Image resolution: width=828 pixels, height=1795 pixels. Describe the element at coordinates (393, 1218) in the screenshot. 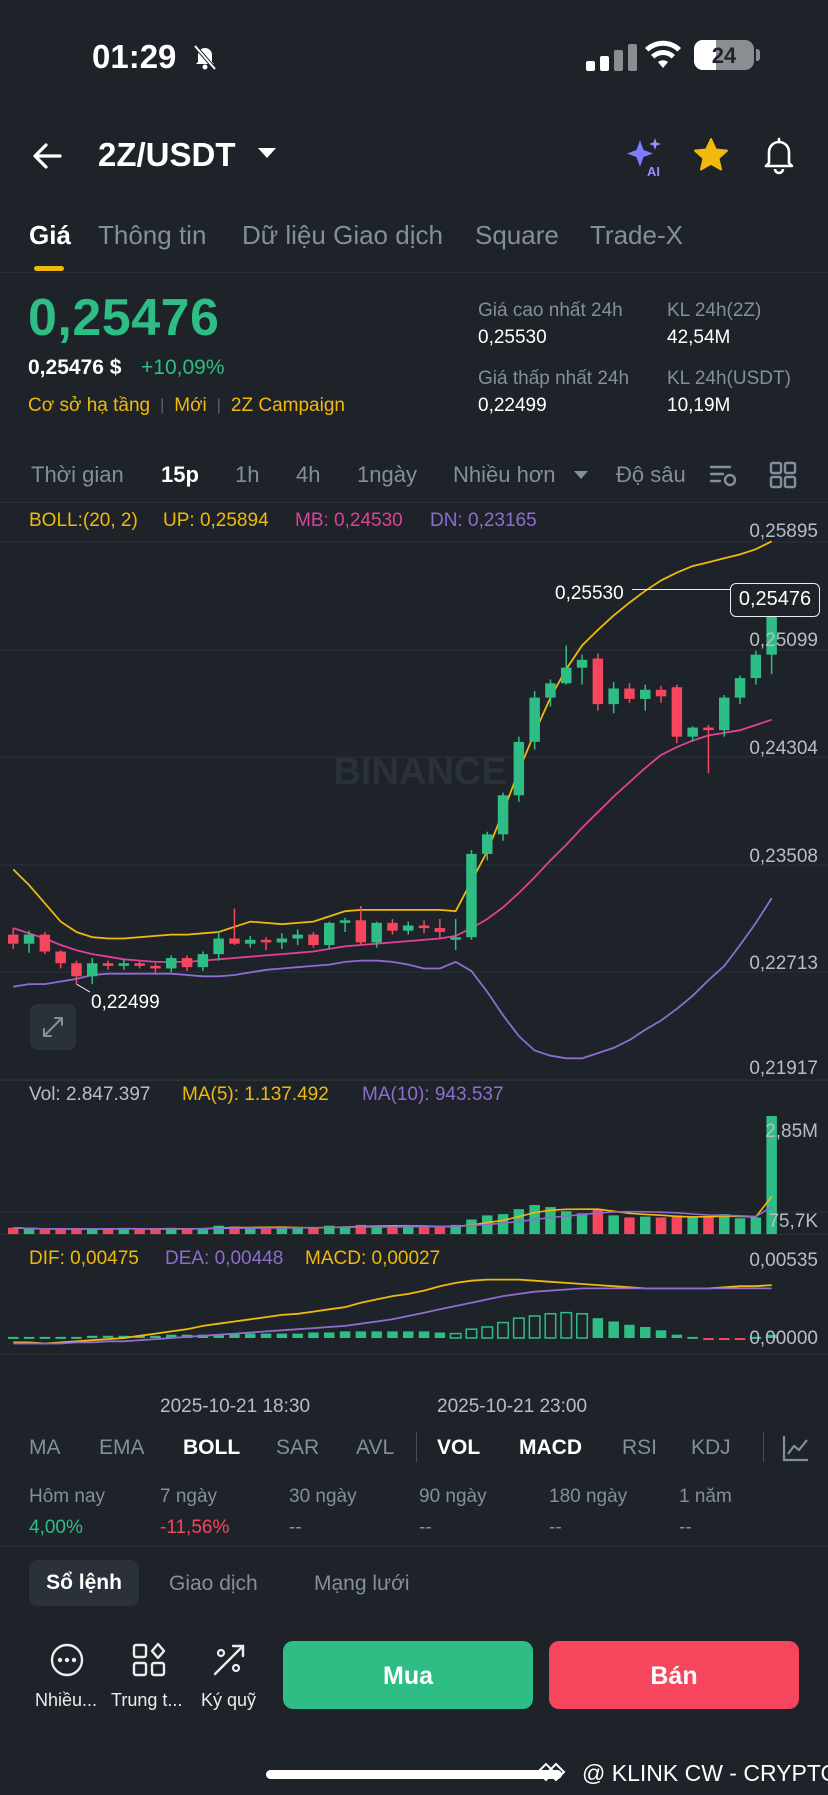

I see `volume-ma10-line` at that location.